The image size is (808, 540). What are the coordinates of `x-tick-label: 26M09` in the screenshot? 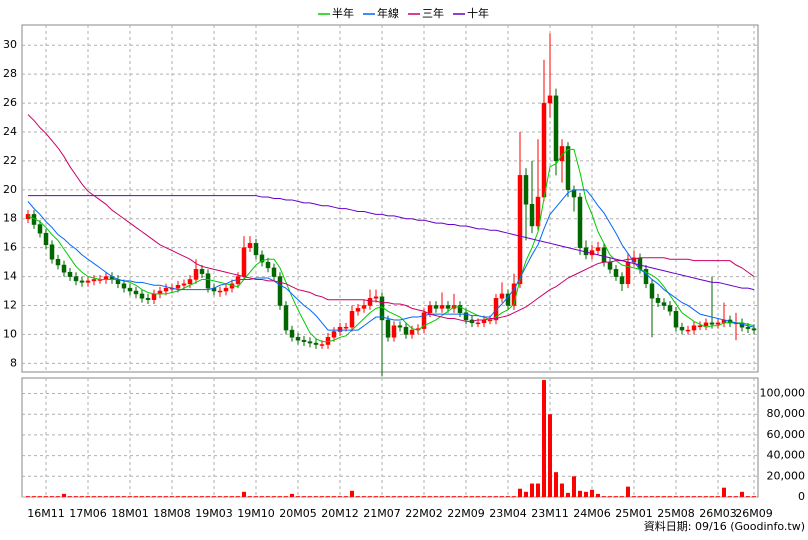 It's located at (754, 513).